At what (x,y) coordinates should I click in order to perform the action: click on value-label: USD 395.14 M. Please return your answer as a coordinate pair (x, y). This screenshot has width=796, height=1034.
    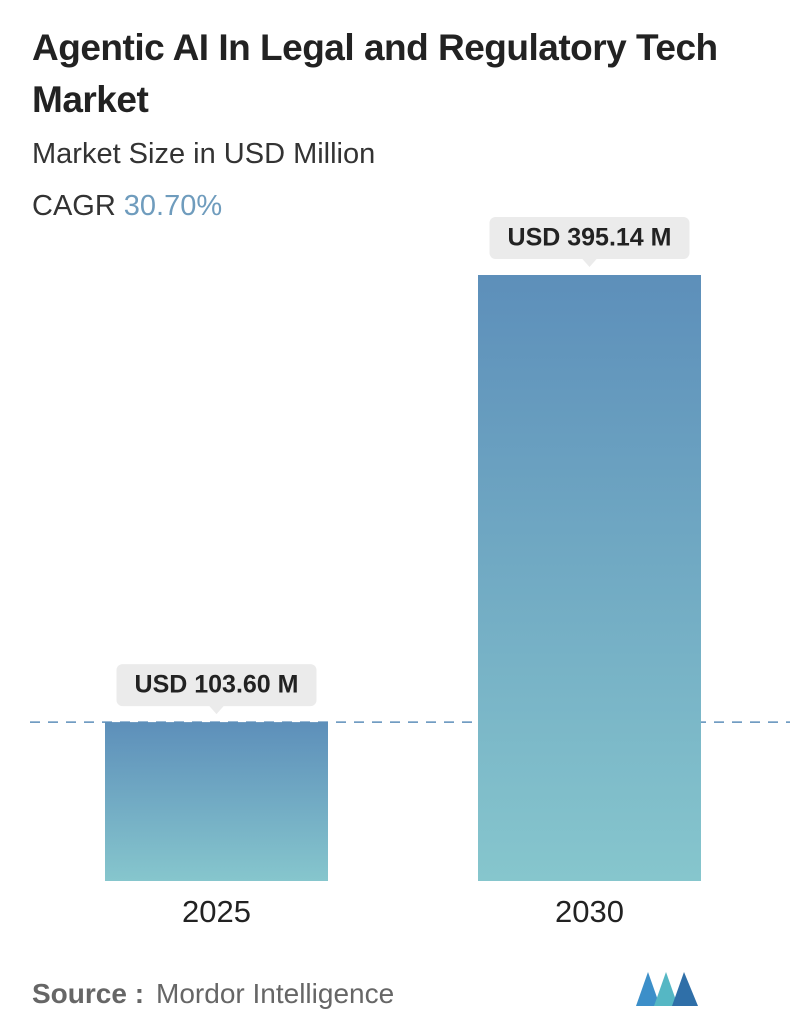
    Looking at the image, I should click on (589, 242).